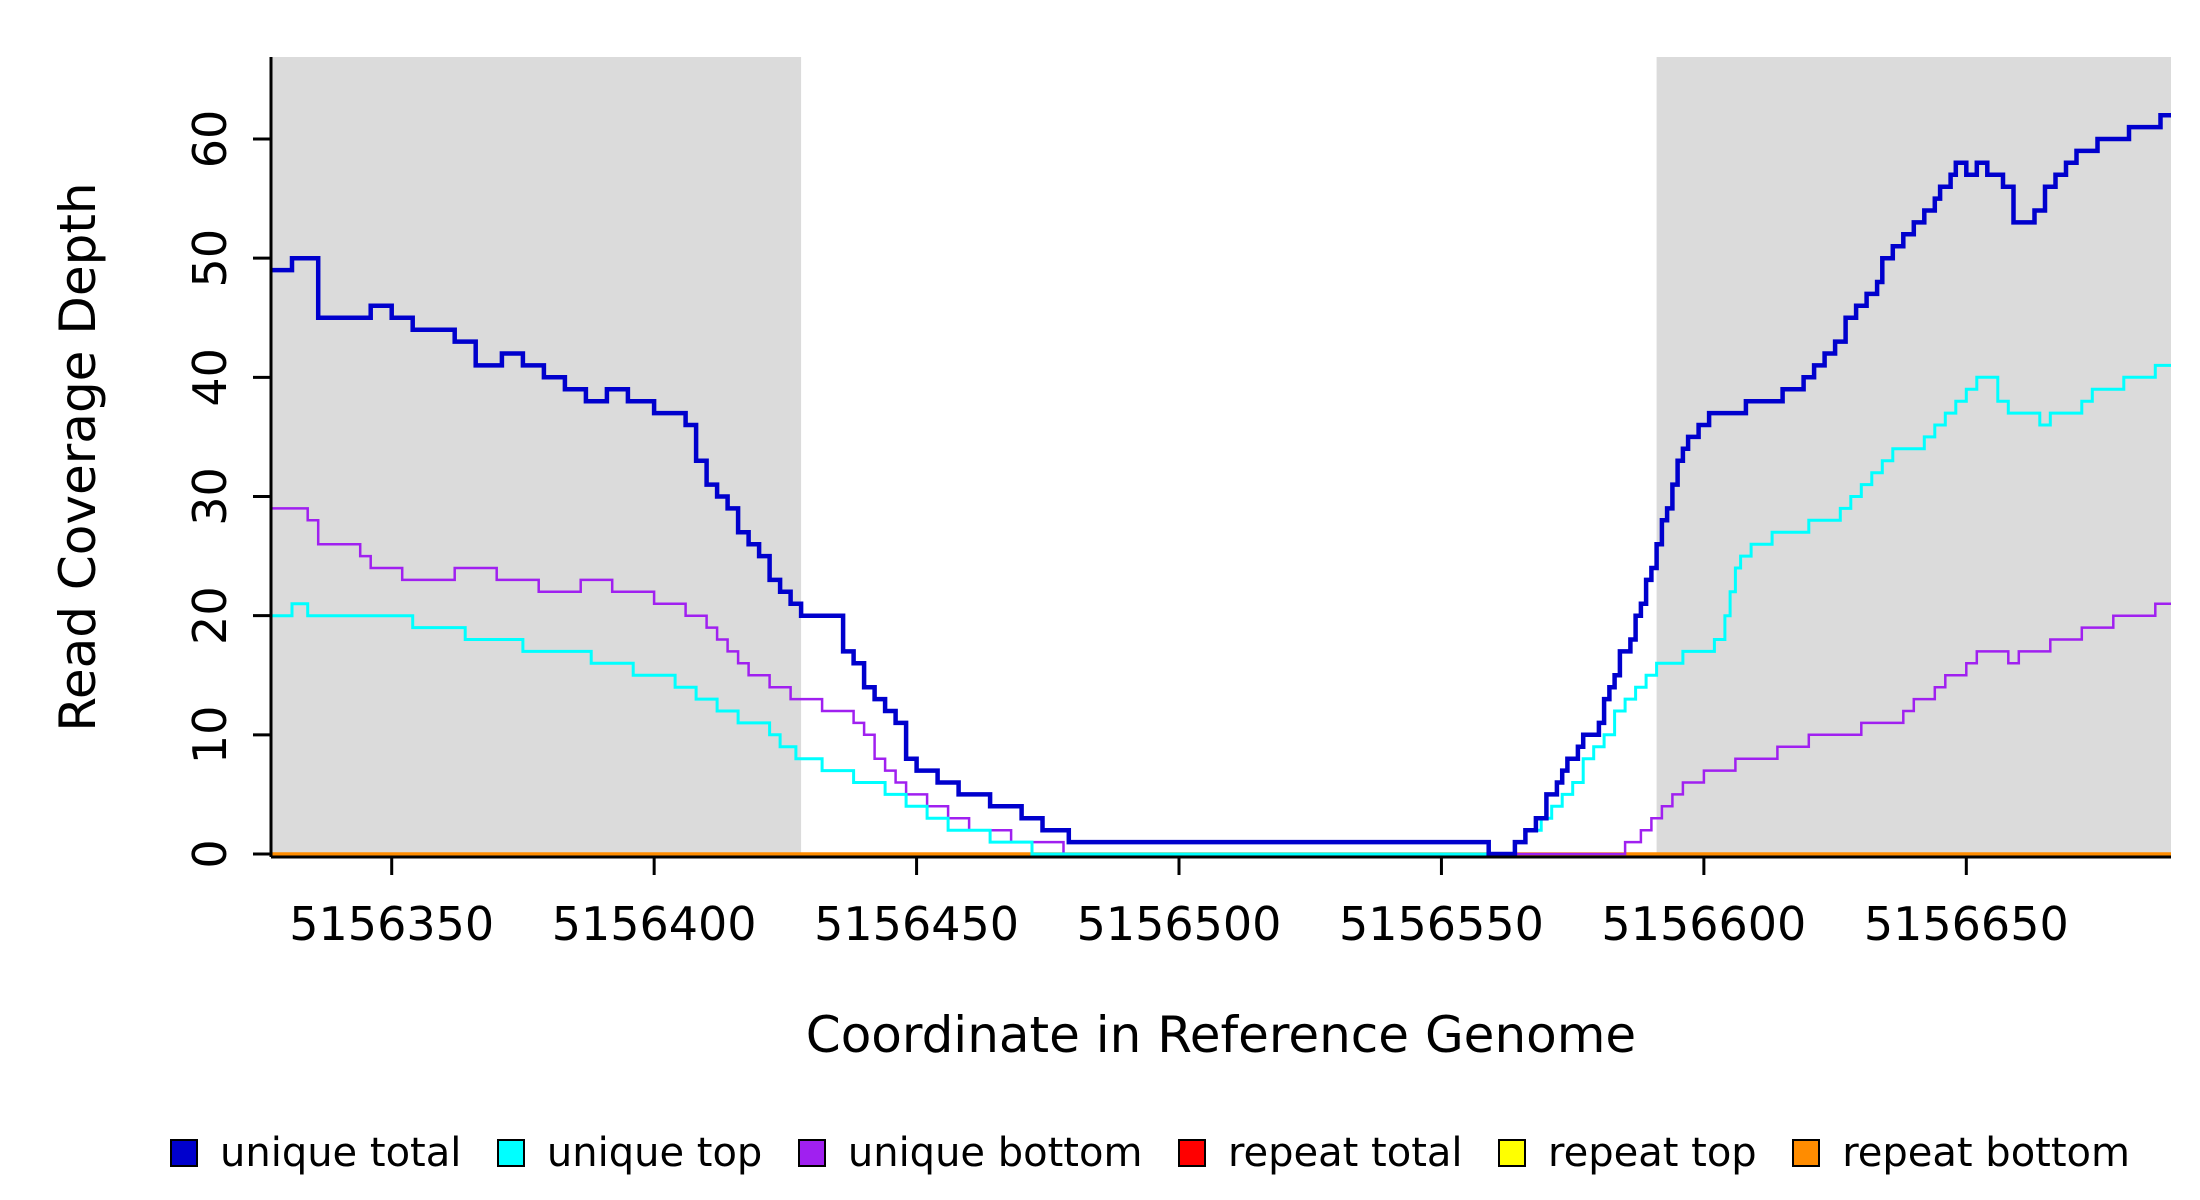 This screenshot has width=2200, height=1200. Describe the element at coordinates (1191, 1153) in the screenshot. I see `legend-swatch-repeat-total` at that location.